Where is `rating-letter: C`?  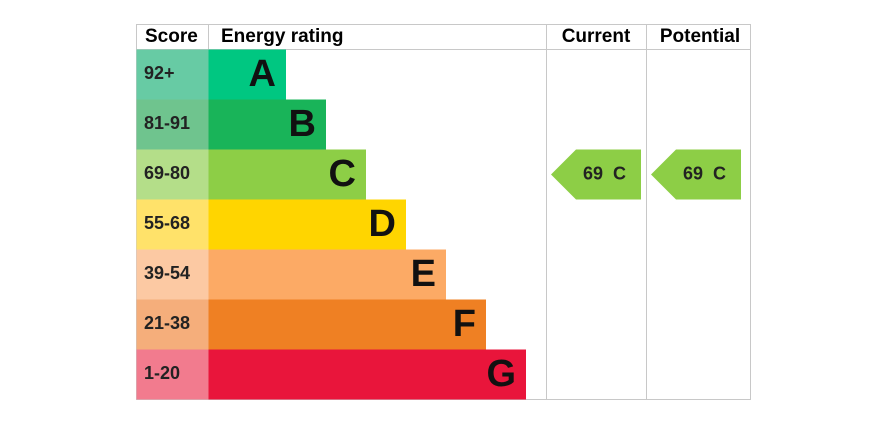
rating-letter: C is located at coordinates (342, 174).